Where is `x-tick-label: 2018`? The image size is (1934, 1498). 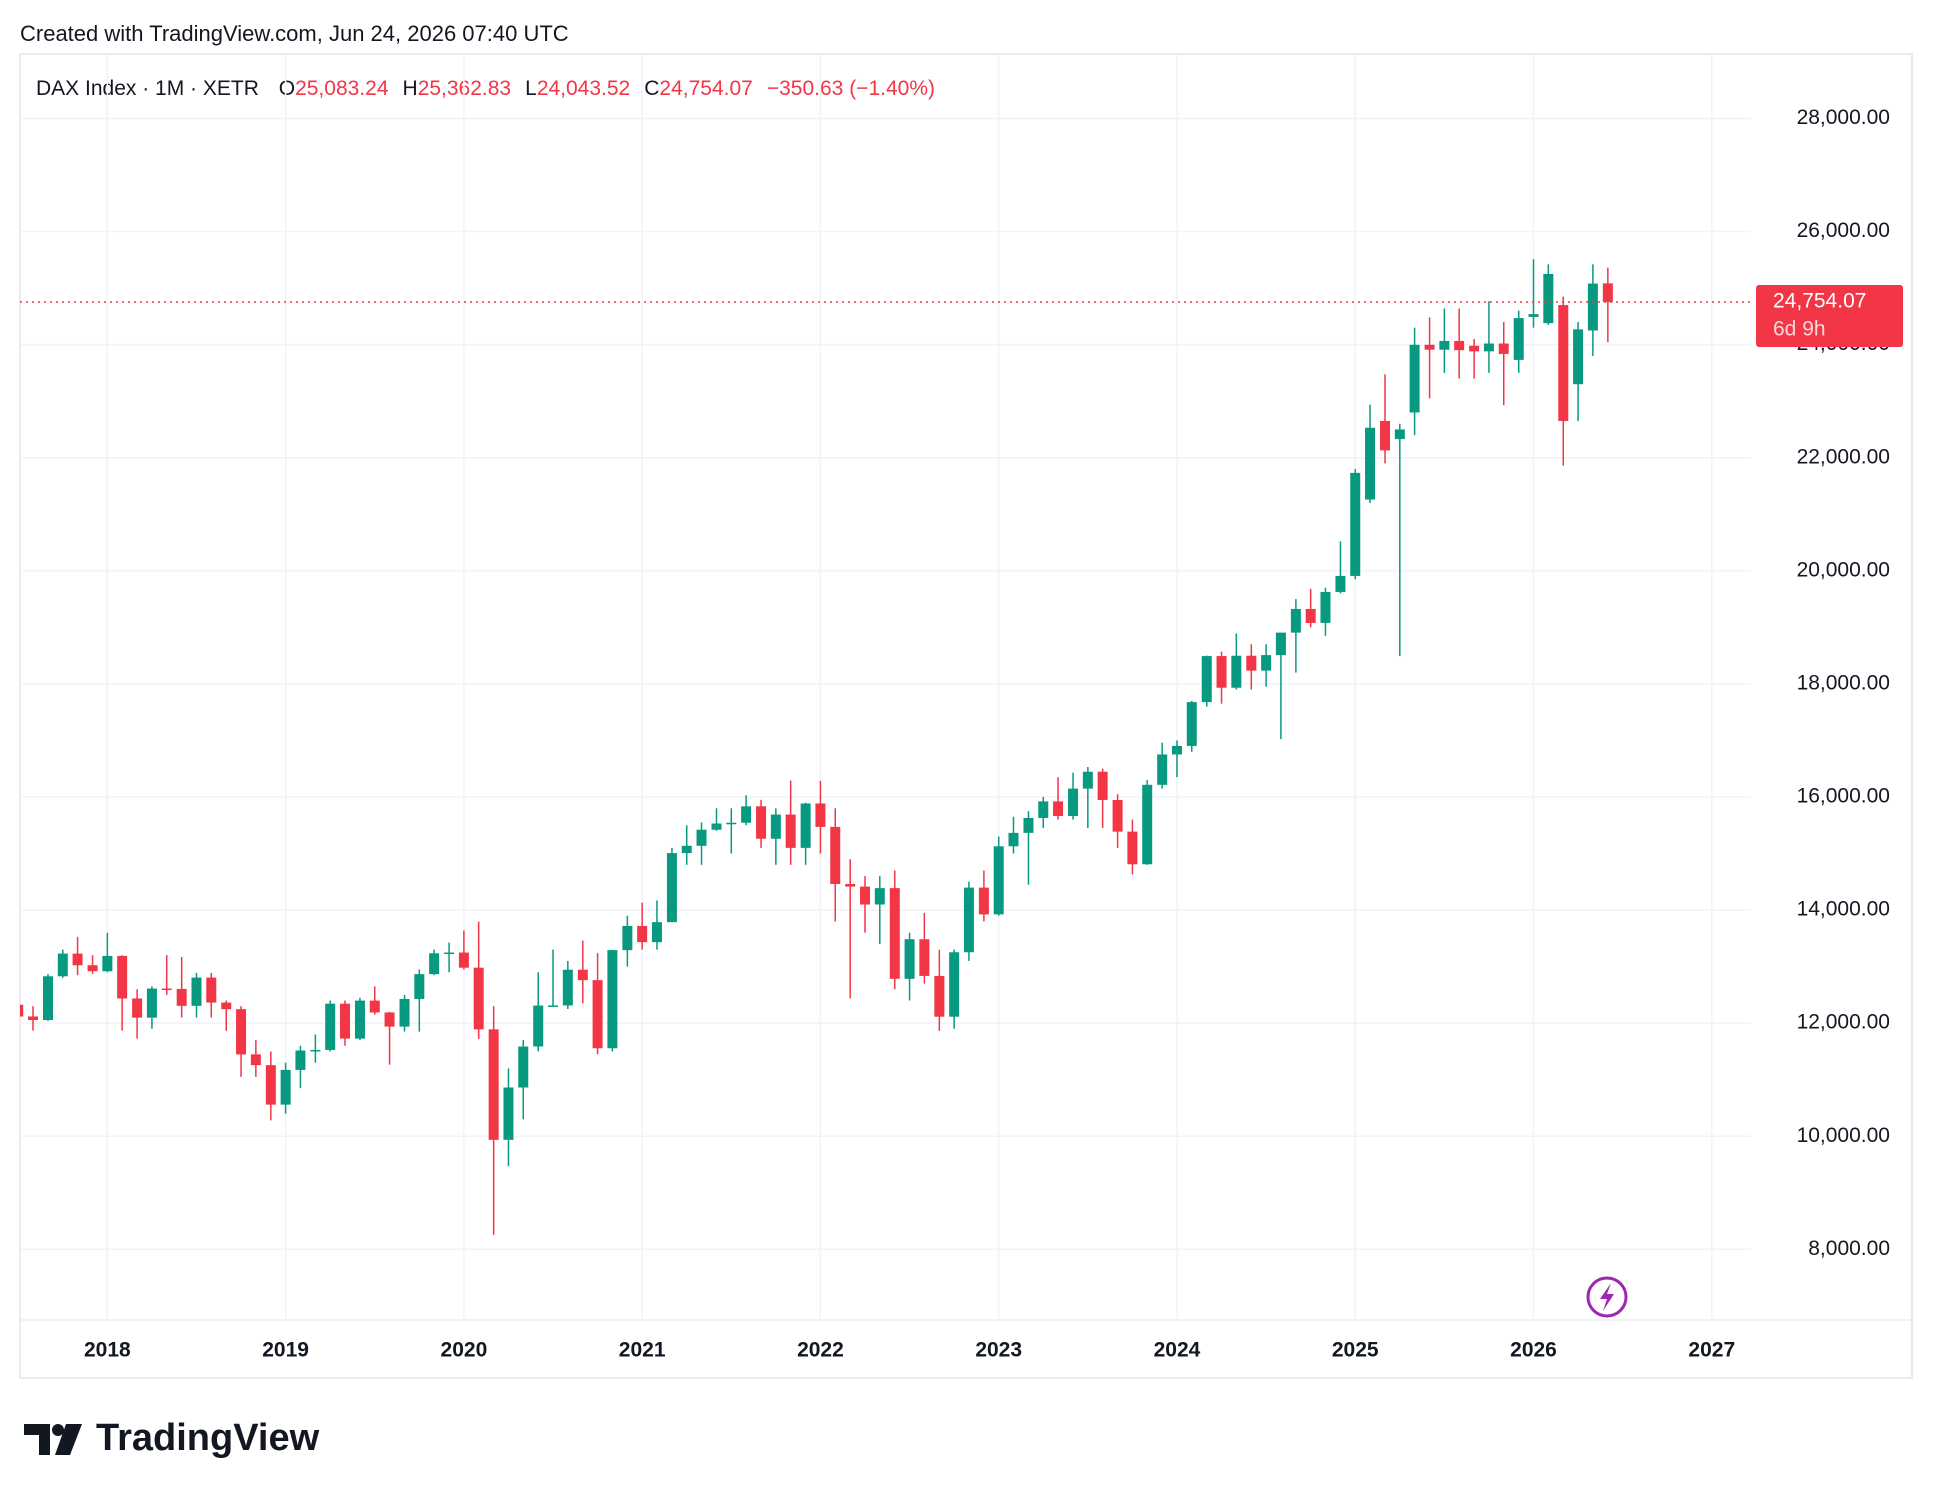
x-tick-label: 2018 is located at coordinates (107, 1350).